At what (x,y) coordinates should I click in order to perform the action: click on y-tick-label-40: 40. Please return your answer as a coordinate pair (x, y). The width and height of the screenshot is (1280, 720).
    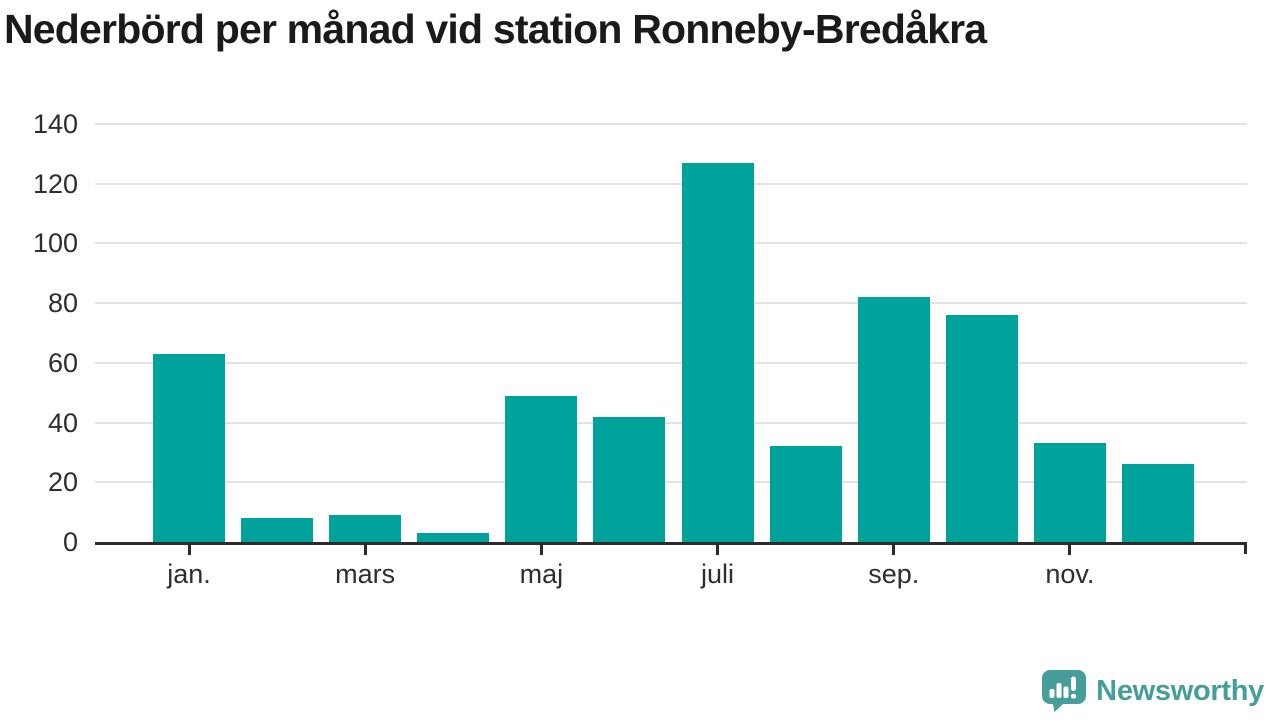
    Looking at the image, I should click on (62, 422).